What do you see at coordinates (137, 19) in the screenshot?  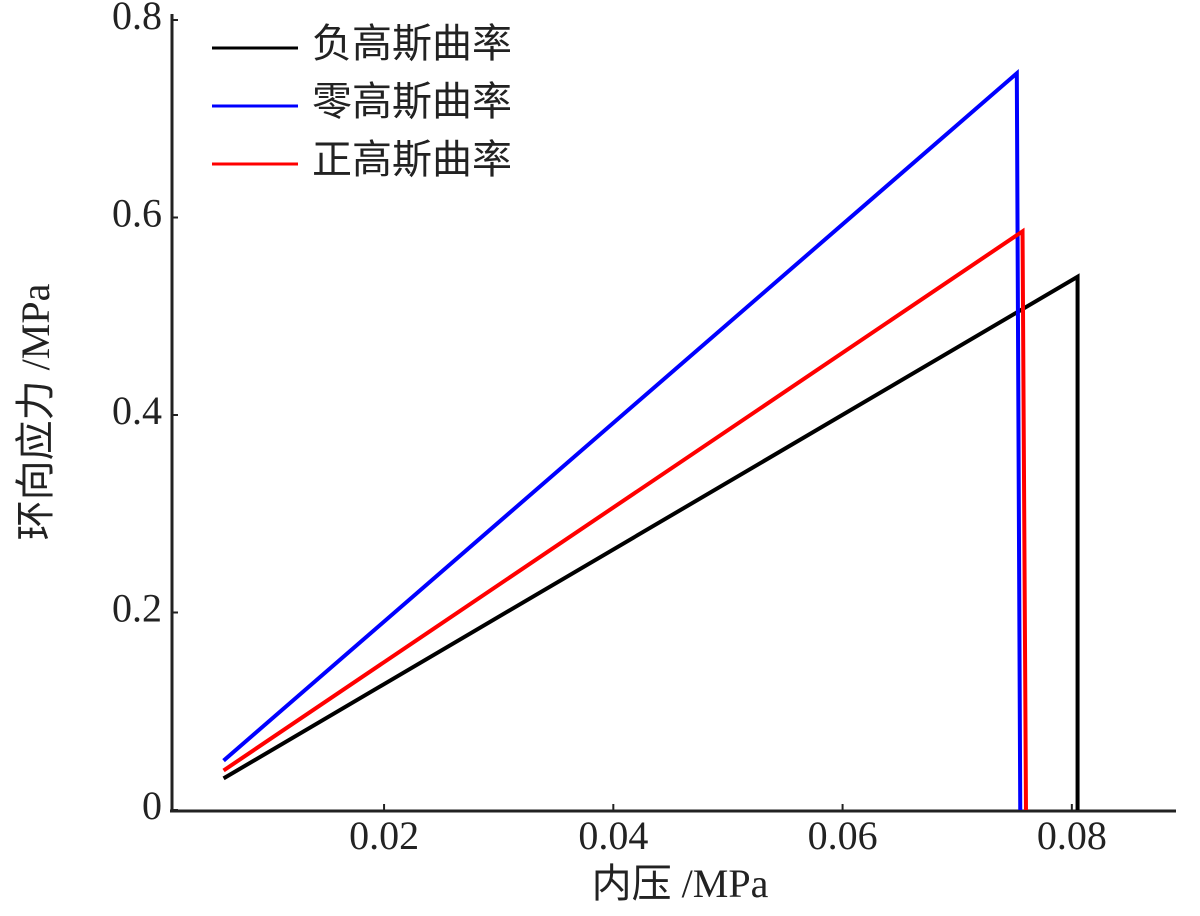 I see `y-tick-label: 0.8` at bounding box center [137, 19].